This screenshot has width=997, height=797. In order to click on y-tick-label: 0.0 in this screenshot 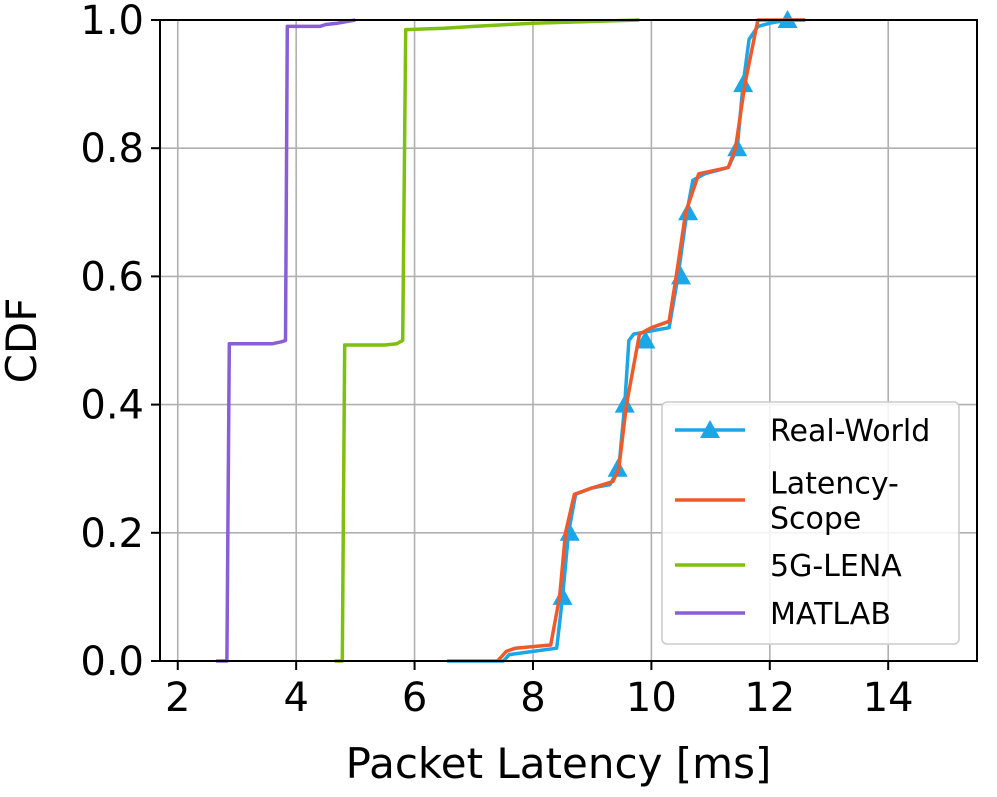, I will do `click(112, 662)`.